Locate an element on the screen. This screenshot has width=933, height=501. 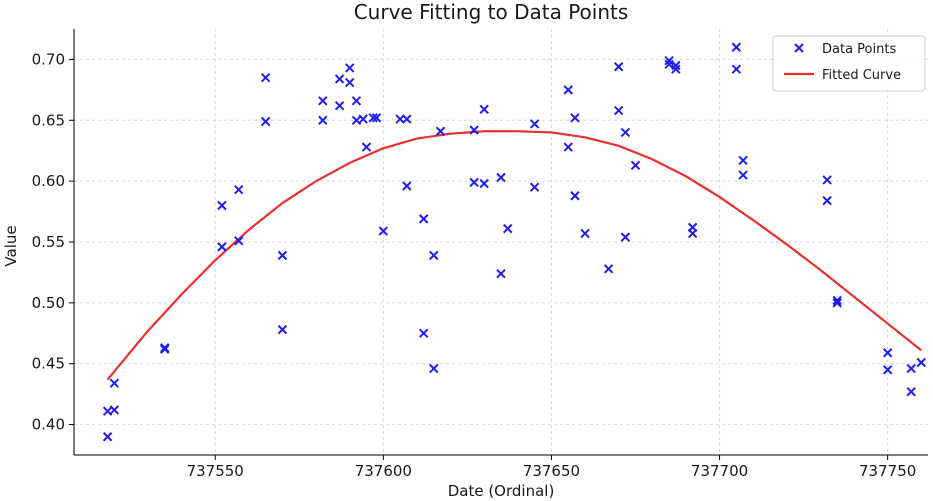
data-point-61-stroke-b is located at coordinates (736, 47).